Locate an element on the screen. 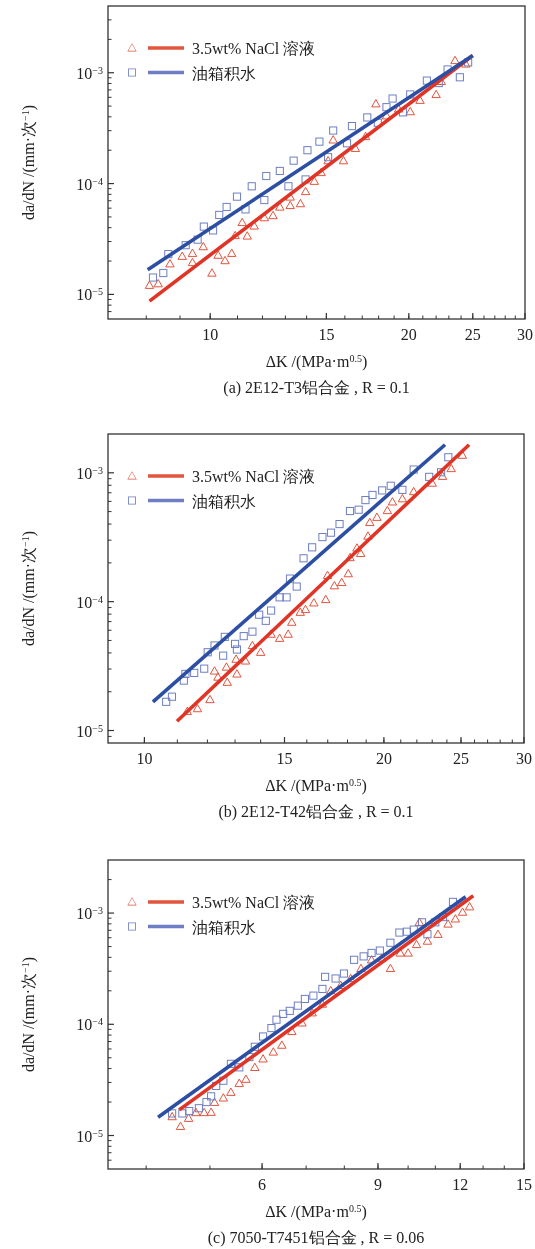 The width and height of the screenshot is (535, 1249). text: (a) 2E12-T3铝合金 , R = 0.1 is located at coordinates (316, 388).